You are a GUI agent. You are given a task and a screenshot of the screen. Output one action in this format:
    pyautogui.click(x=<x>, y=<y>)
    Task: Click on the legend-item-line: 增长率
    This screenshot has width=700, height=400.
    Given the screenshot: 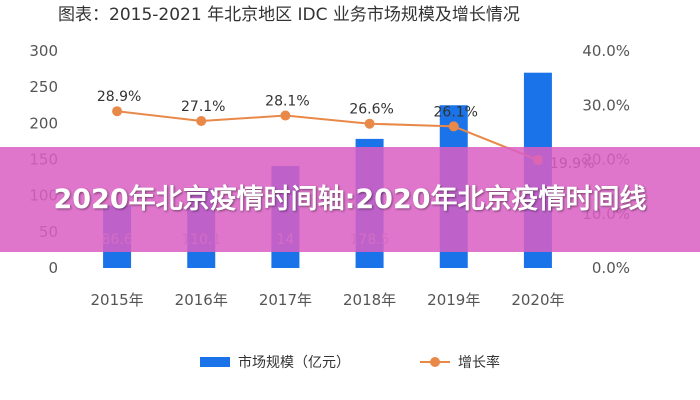 What is the action you would take?
    pyautogui.click(x=460, y=362)
    